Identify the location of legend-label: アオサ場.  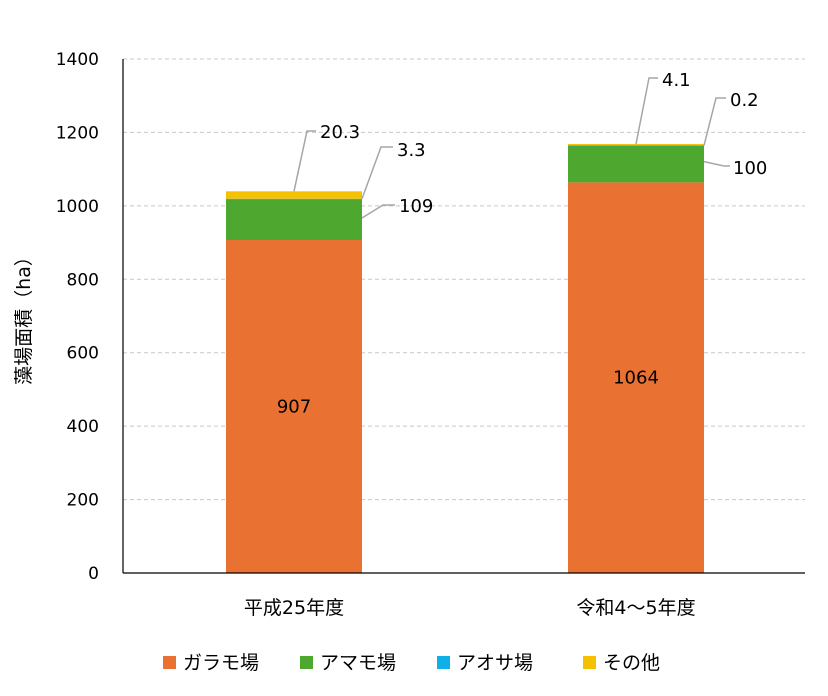
(495, 663).